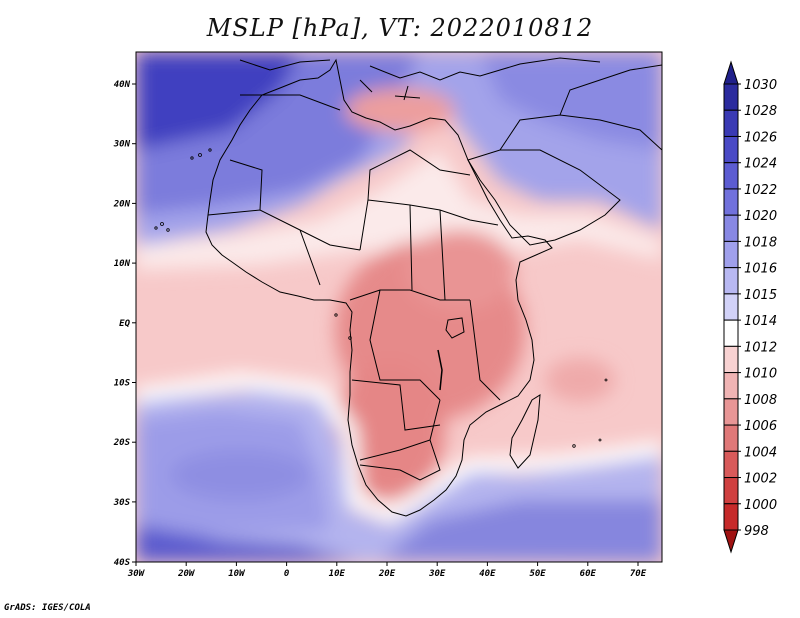 The width and height of the screenshot is (800, 618). I want to click on colorbar-label: 1016, so click(760, 269).